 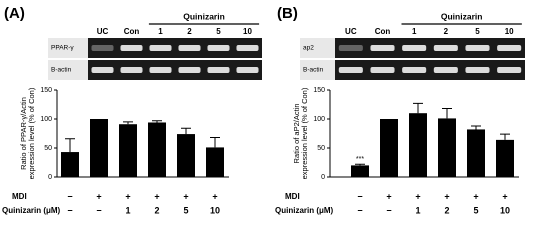 What do you see at coordinates (14, 13) in the screenshot?
I see `panel-label: (A)` at bounding box center [14, 13].